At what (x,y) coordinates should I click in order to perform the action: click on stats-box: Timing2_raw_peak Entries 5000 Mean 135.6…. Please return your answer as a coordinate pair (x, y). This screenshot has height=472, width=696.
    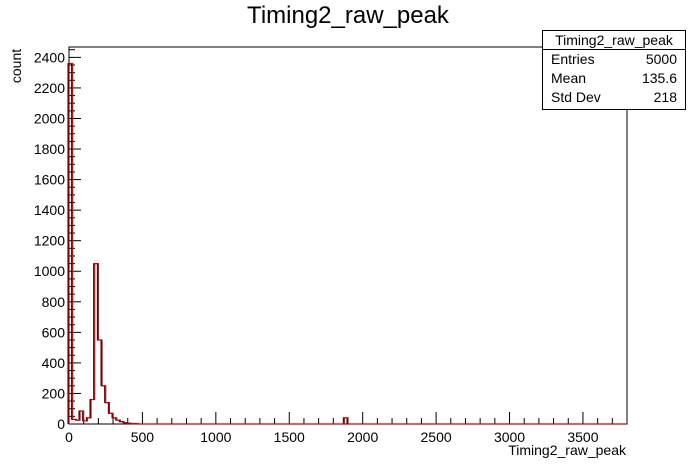
    Looking at the image, I should click on (614, 70).